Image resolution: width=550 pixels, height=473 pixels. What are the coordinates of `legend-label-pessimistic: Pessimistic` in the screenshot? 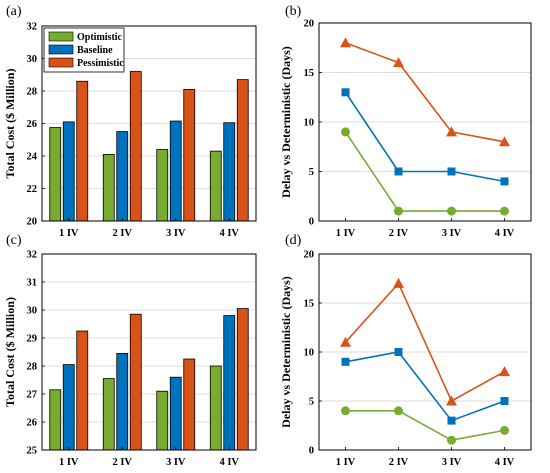 It's located at (100, 63).